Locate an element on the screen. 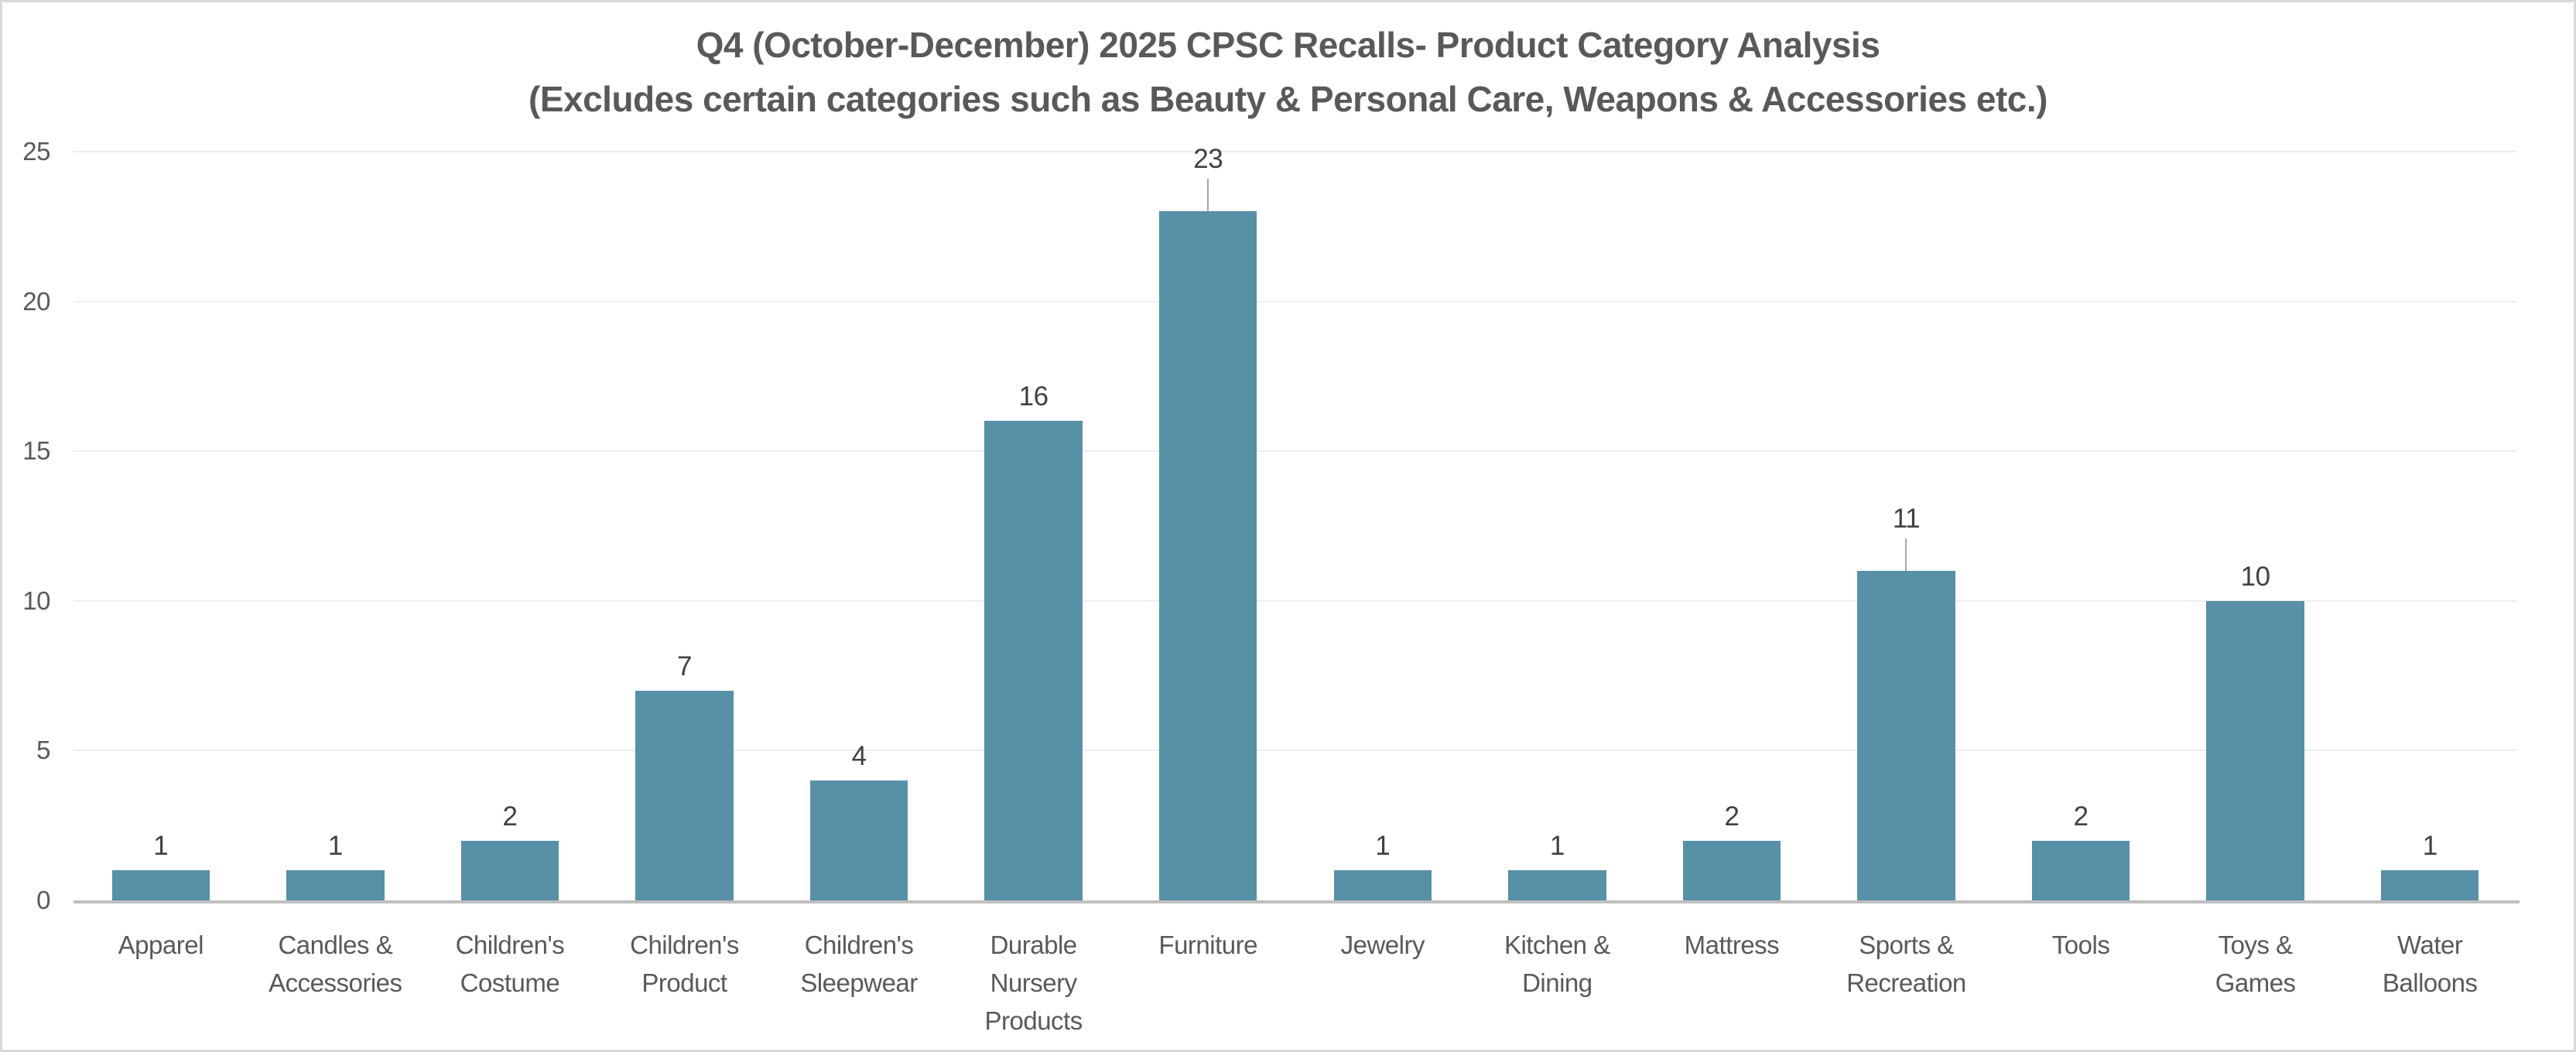 The image size is (2576, 1052). y-tick-label: 0 is located at coordinates (43, 900).